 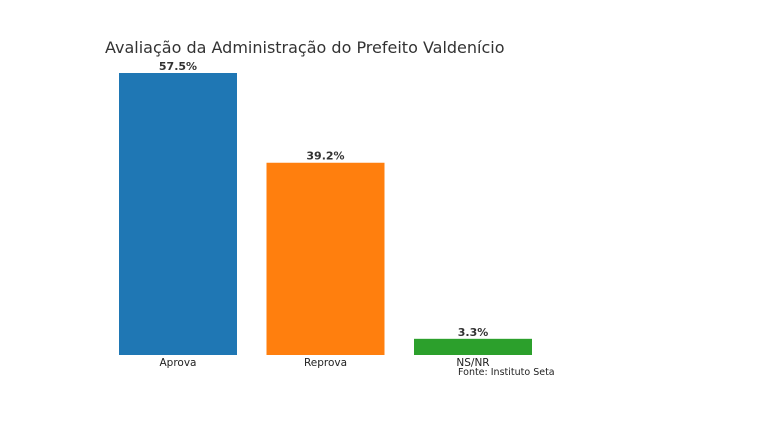 What do you see at coordinates (178, 66) in the screenshot?
I see `data-label: 57.5%` at bounding box center [178, 66].